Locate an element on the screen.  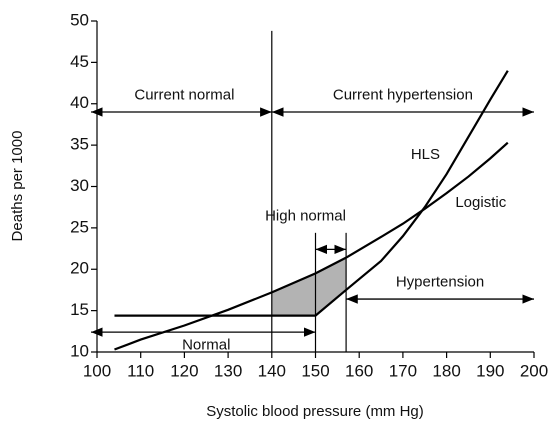
x-tick-label: 150 is located at coordinates (315, 370).